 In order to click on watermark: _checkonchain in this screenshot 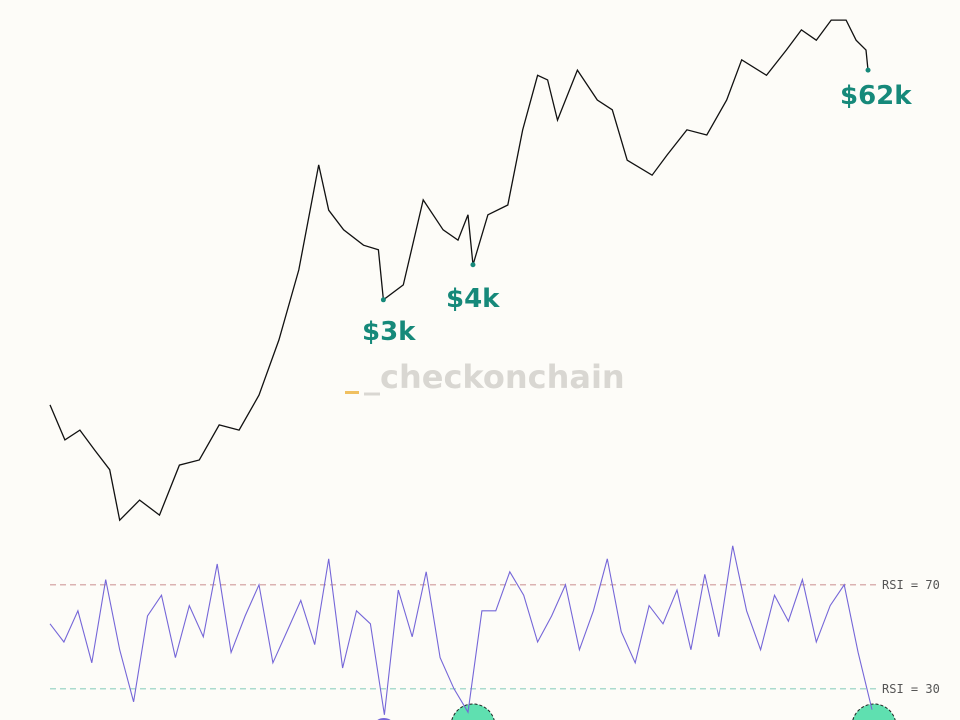, I will do `click(494, 377)`.